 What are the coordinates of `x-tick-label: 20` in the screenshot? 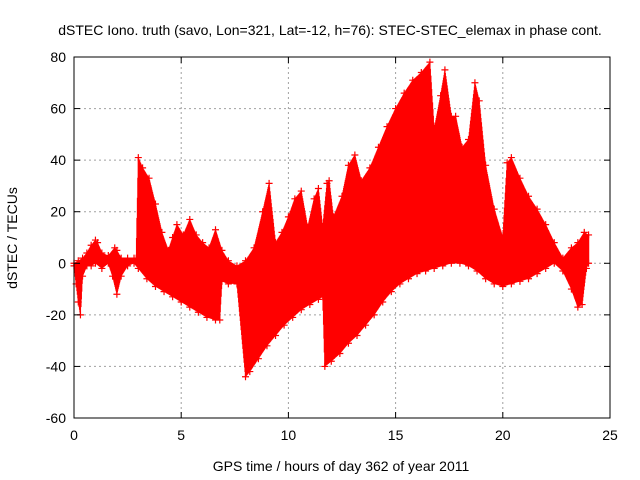 It's located at (503, 435).